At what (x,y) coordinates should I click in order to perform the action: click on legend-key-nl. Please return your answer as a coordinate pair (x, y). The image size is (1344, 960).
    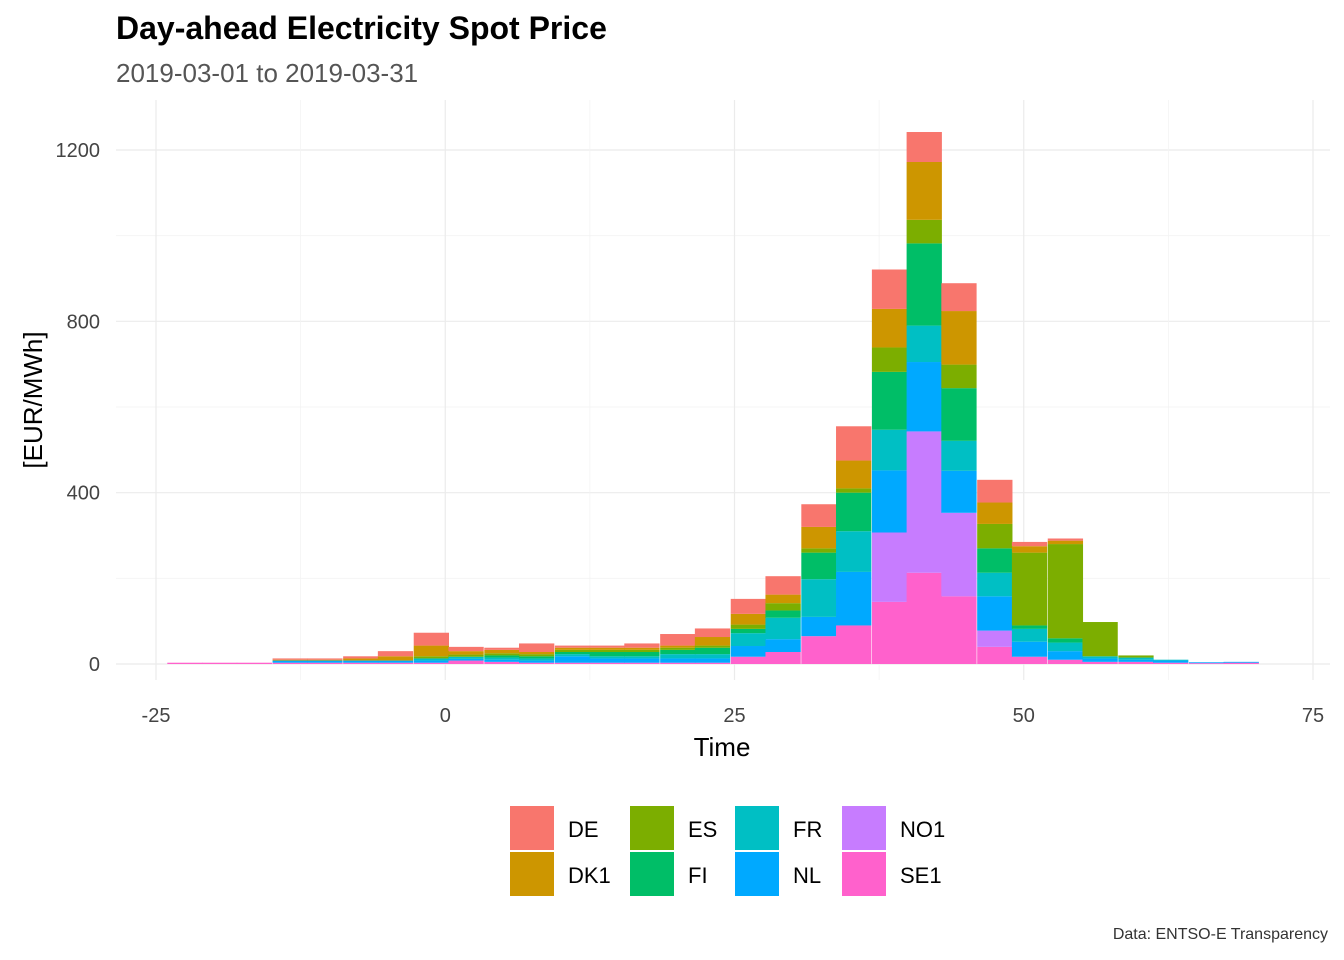
    Looking at the image, I should click on (757, 874).